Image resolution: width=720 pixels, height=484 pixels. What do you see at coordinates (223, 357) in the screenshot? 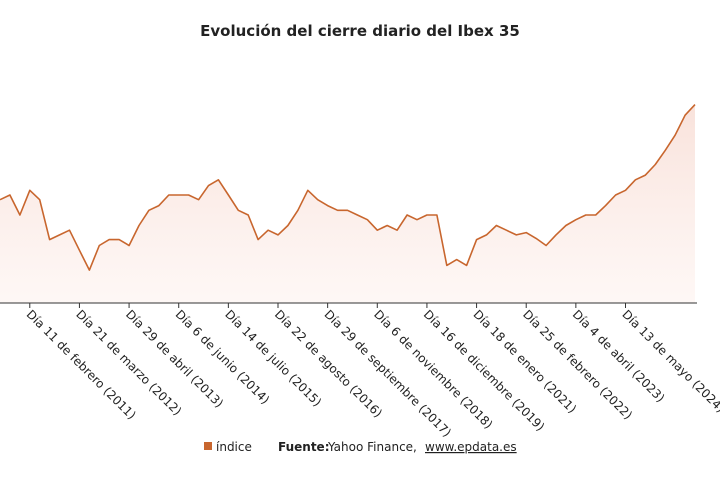
I see `x-tick-label: Día 6 de junio (2014)` at bounding box center [223, 357].